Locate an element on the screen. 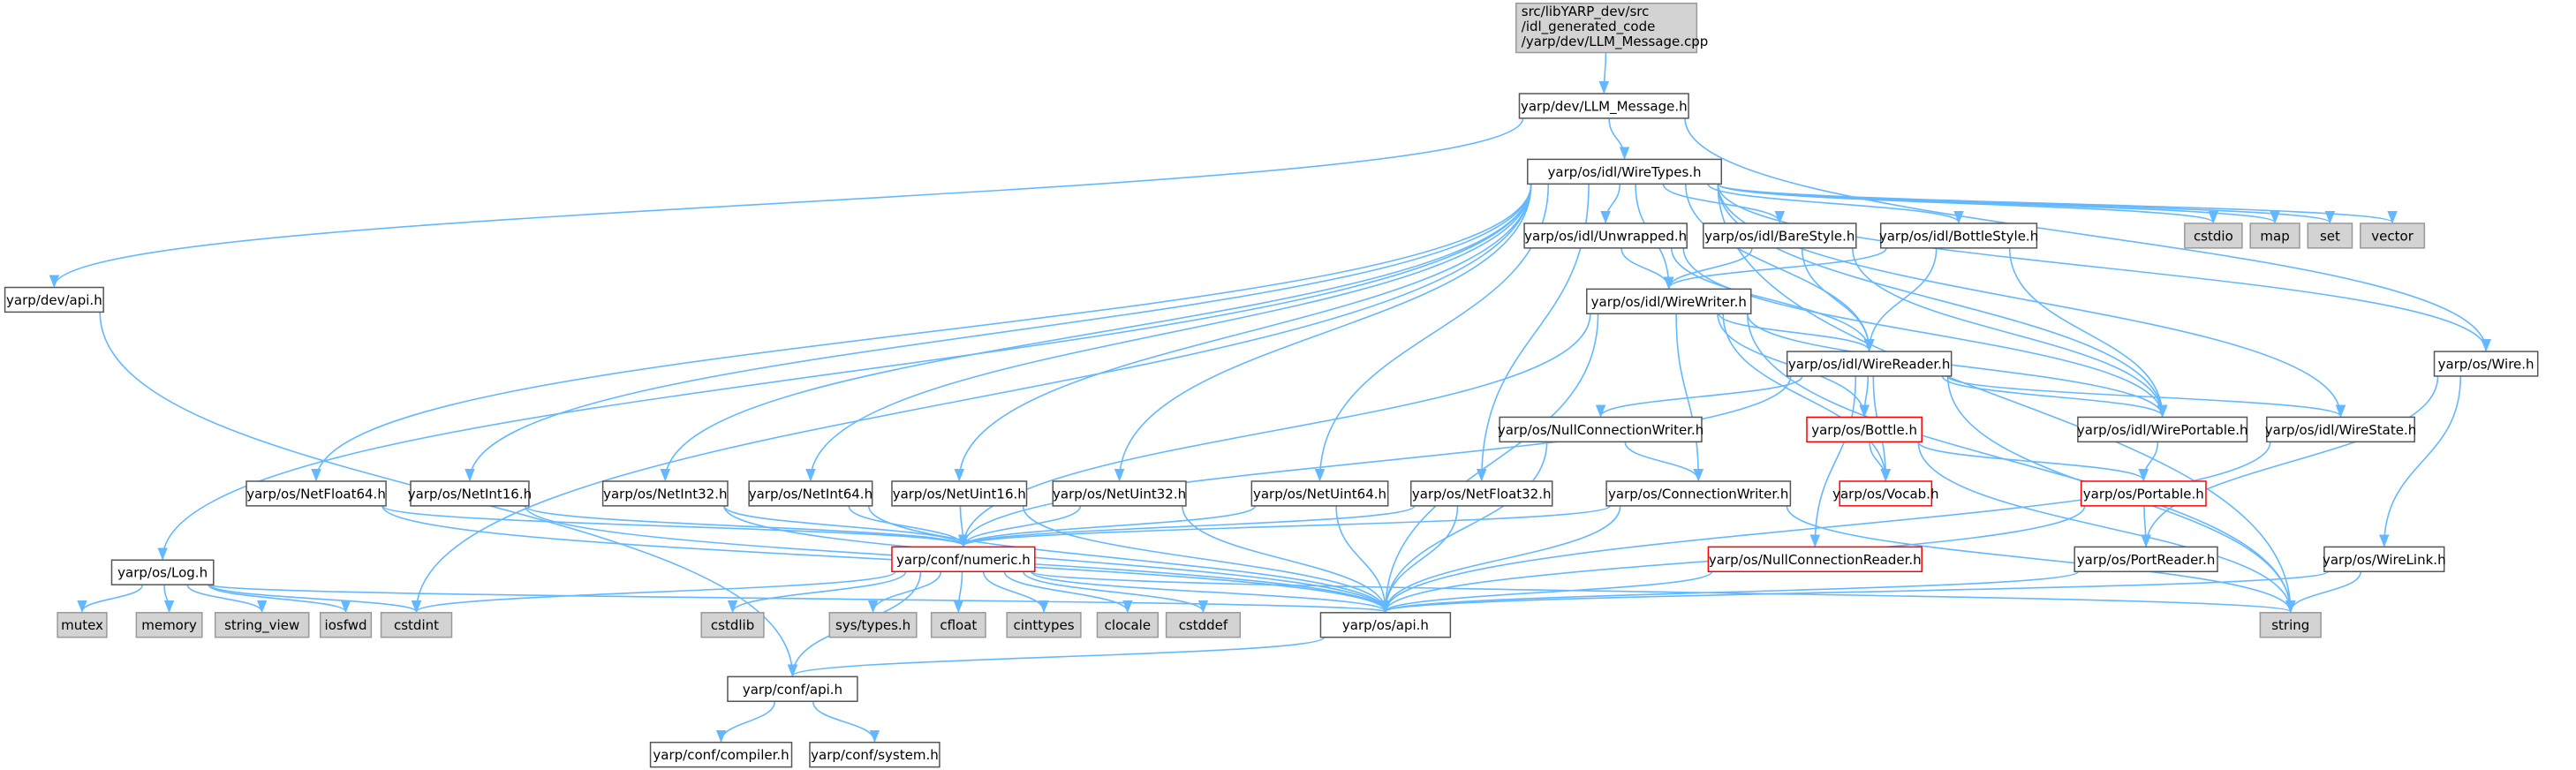 The width and height of the screenshot is (2576, 770). node-label: yarp/os/api.h is located at coordinates (1385, 625).